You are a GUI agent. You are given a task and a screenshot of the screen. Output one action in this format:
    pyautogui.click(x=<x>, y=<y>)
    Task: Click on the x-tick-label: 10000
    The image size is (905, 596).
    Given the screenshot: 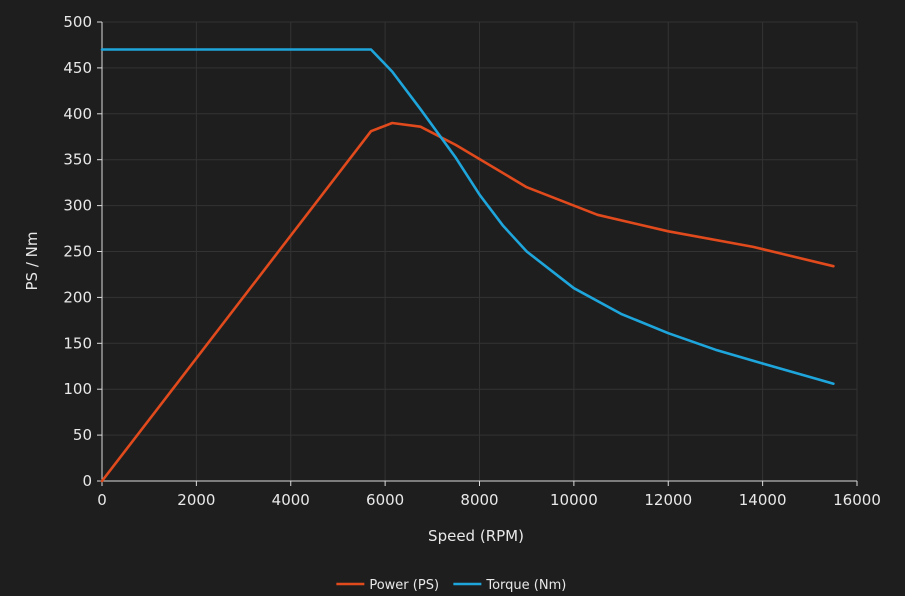 What is the action you would take?
    pyautogui.click(x=574, y=500)
    